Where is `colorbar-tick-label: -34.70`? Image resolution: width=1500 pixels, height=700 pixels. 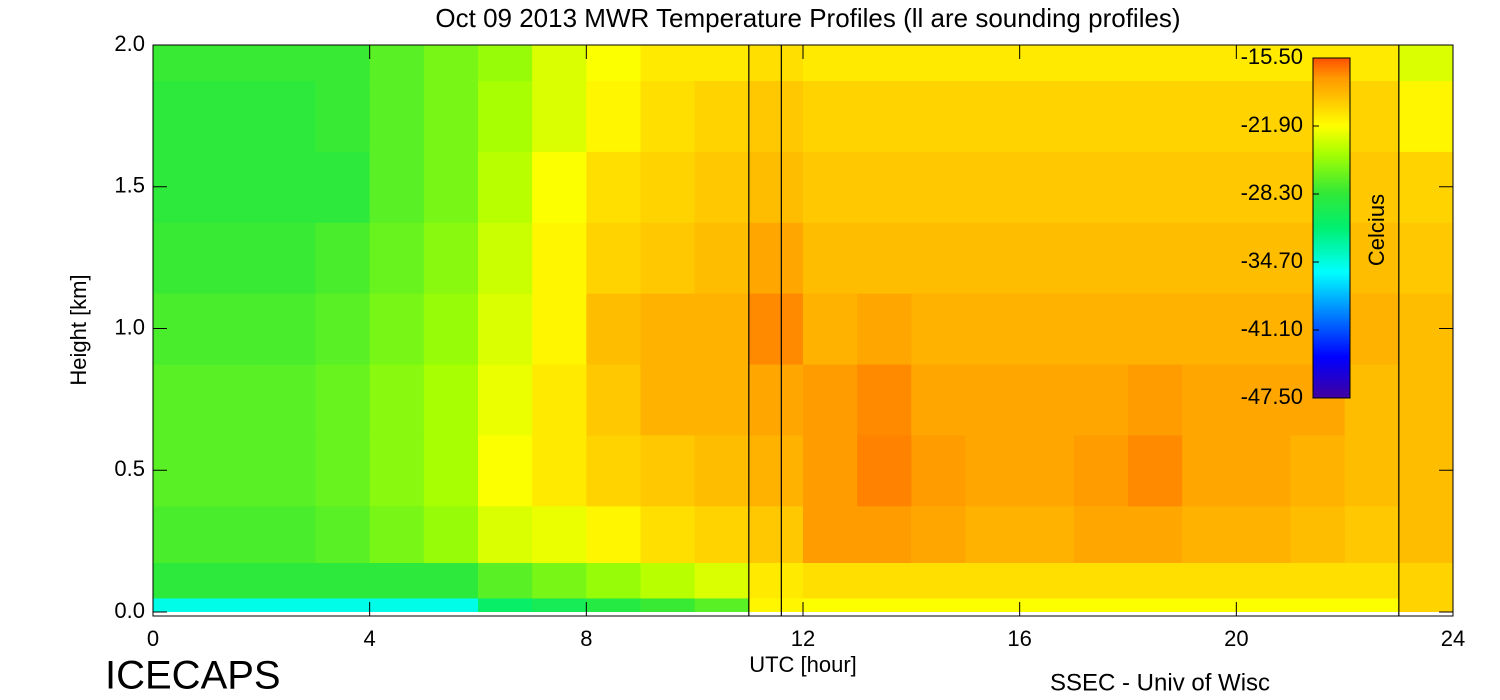
colorbar-tick-label: -34.70 is located at coordinates (1272, 260).